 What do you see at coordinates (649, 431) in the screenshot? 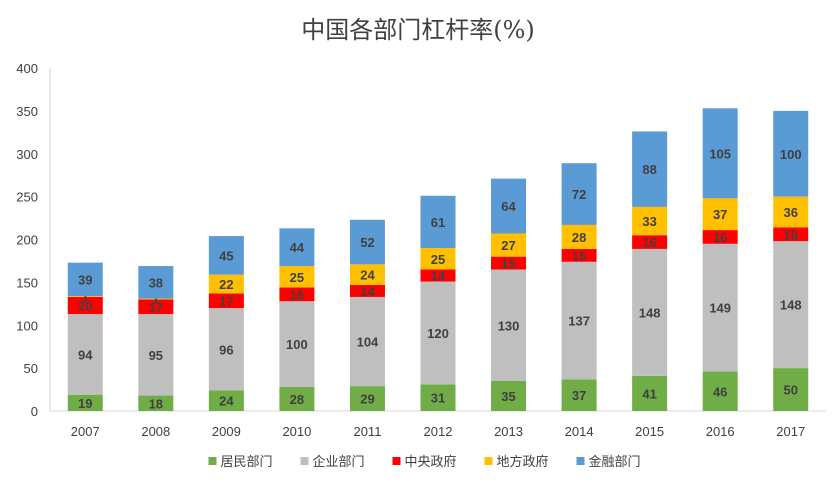
I see `x-tick-label: 2015` at bounding box center [649, 431].